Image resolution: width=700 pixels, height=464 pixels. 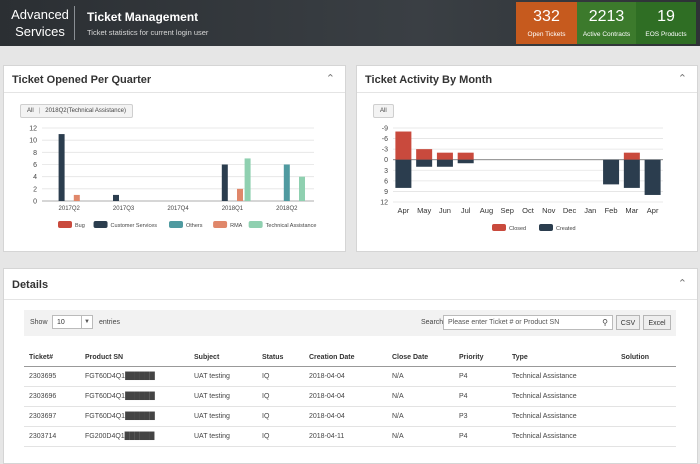 I want to click on quarter-filter-chip: All | 2018Q2(Technical Assistance), so click(x=76, y=111).